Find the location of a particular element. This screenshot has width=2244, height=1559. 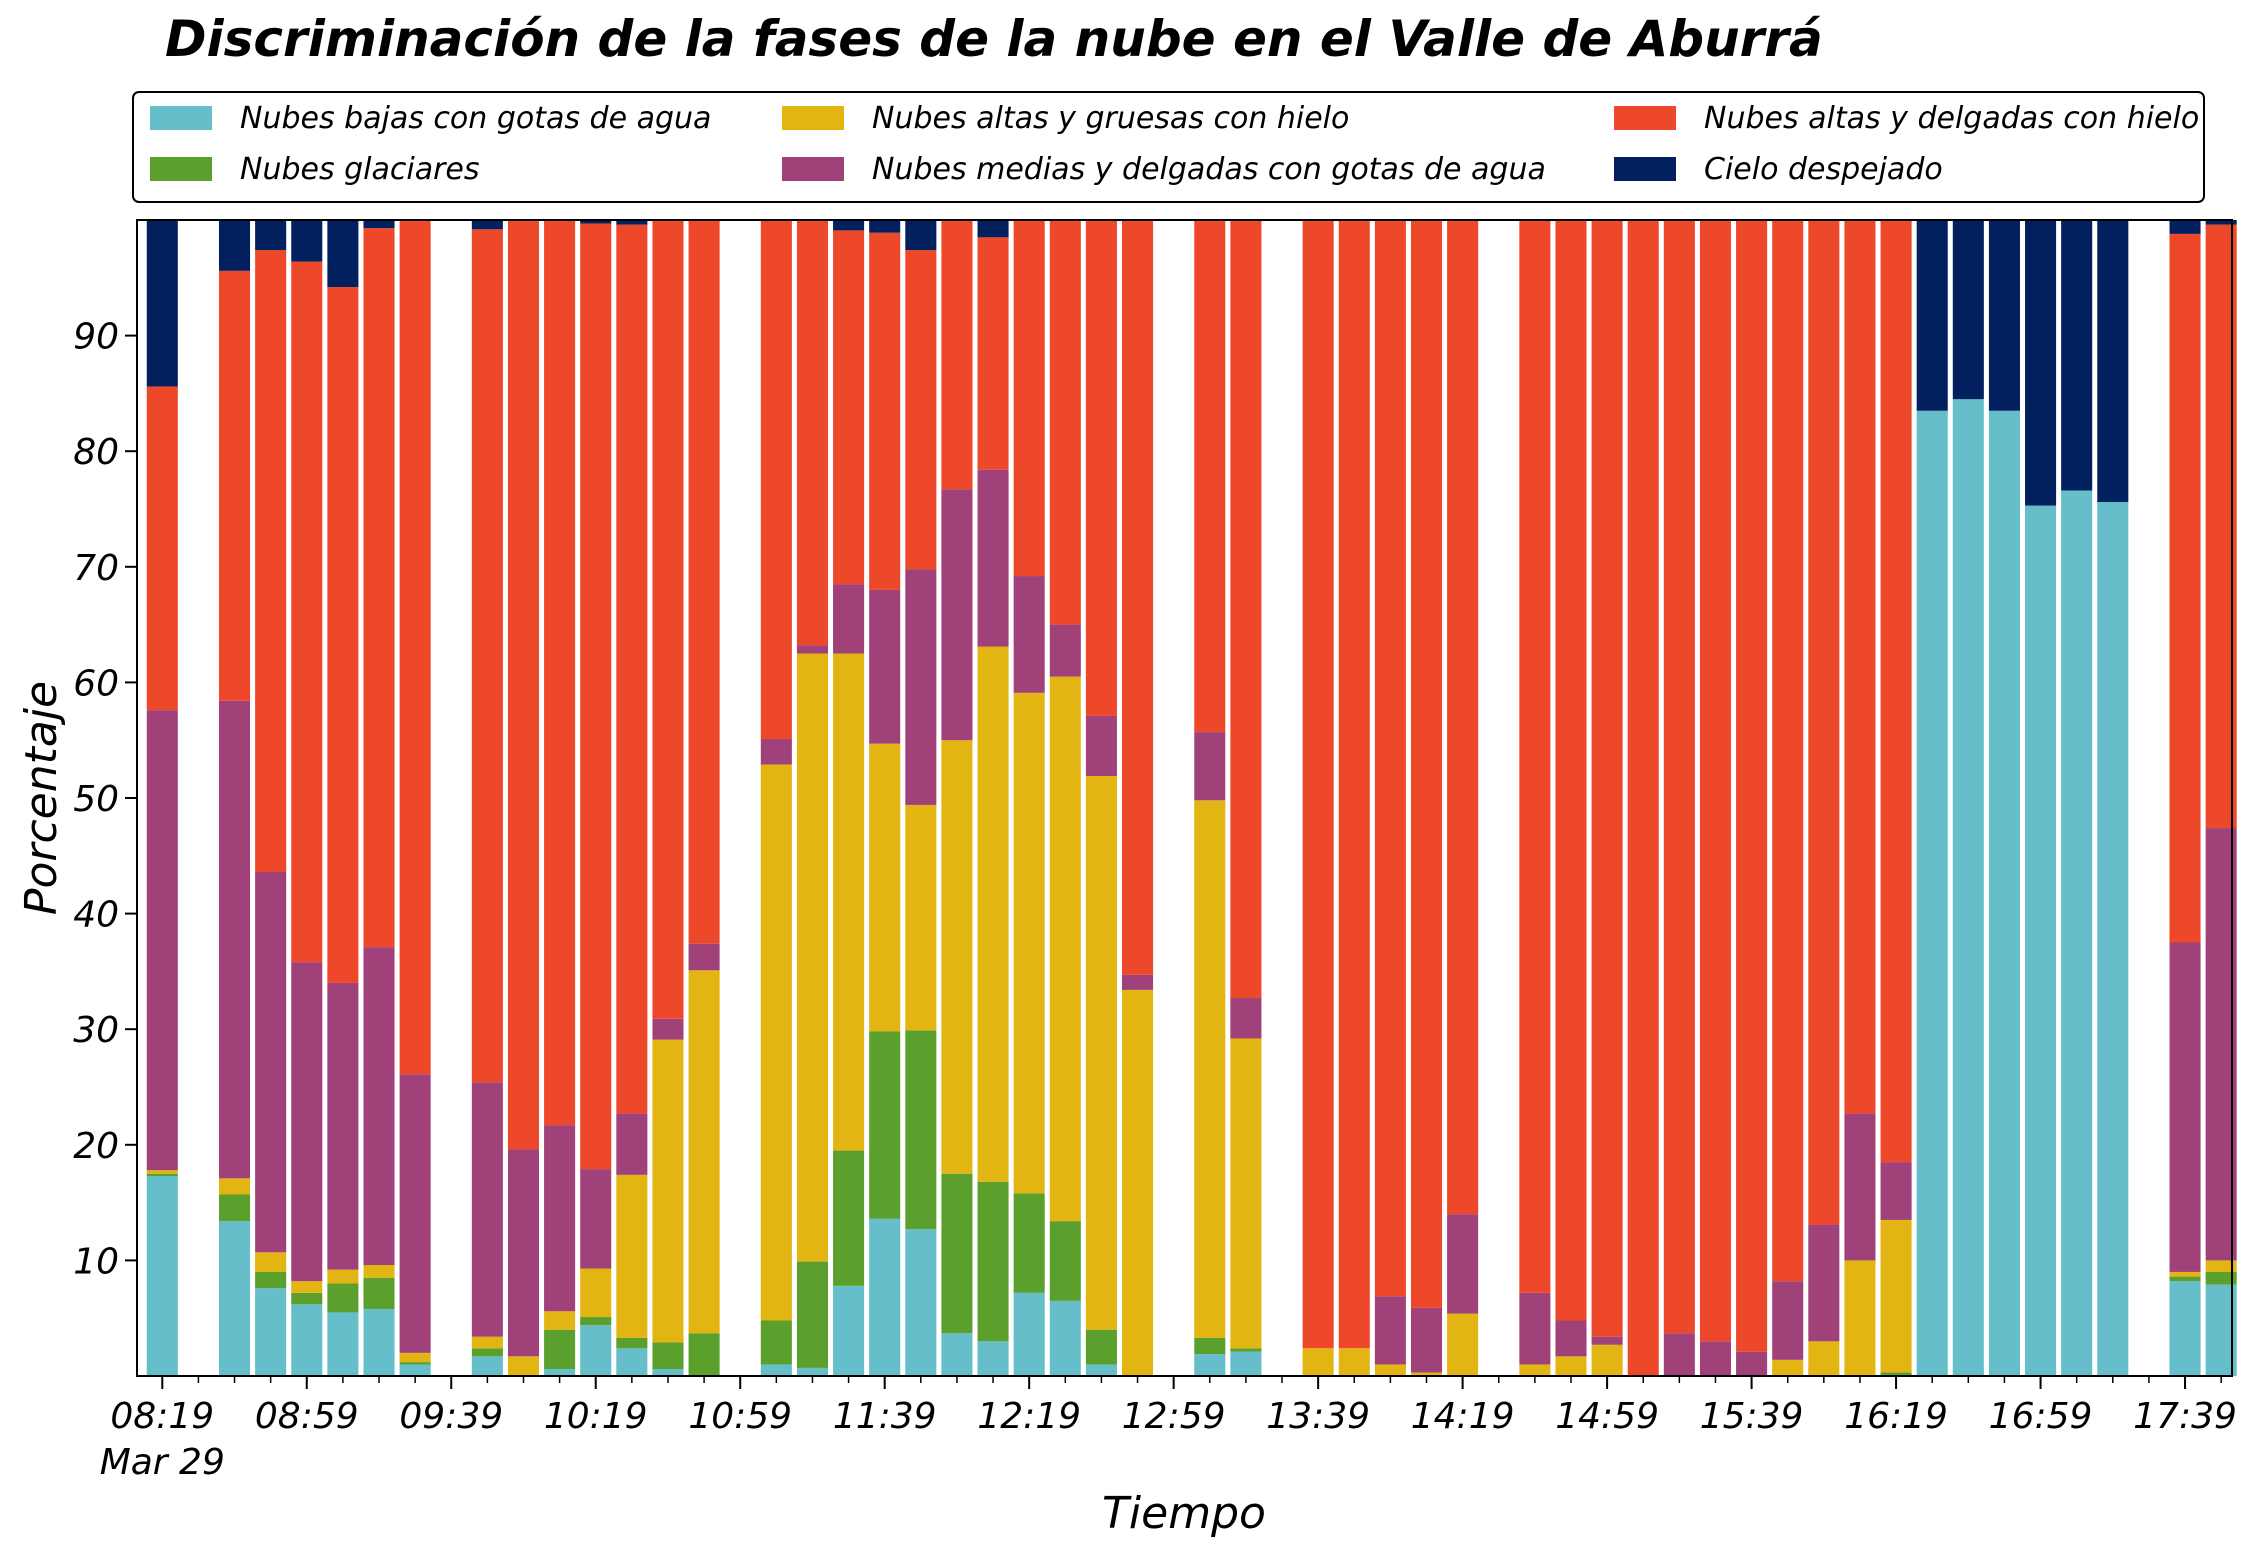

x-tick-label: 16:59 is located at coordinates (2041, 1416).